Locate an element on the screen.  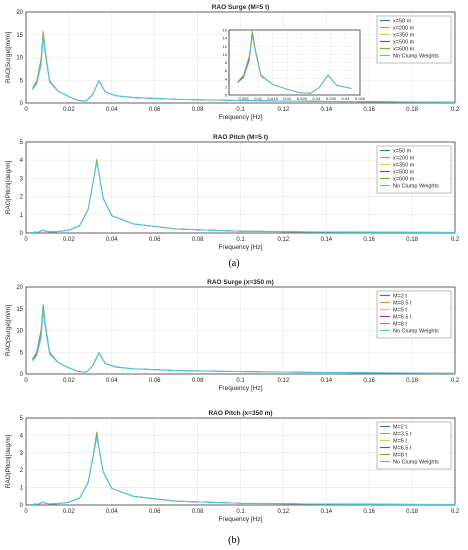
x-tick-label: 0.2 is located at coordinates (455, 381).